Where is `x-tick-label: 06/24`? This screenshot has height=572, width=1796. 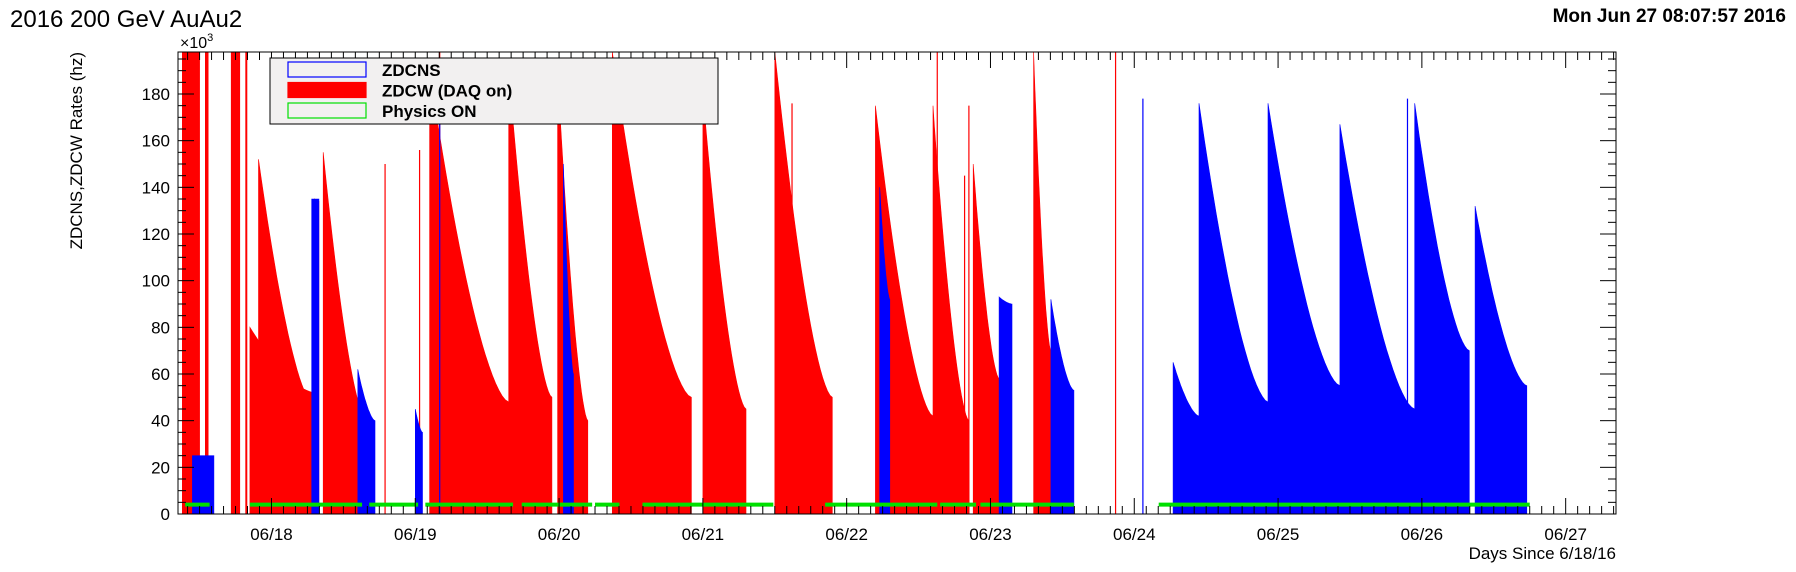
x-tick-label: 06/24 is located at coordinates (1134, 534).